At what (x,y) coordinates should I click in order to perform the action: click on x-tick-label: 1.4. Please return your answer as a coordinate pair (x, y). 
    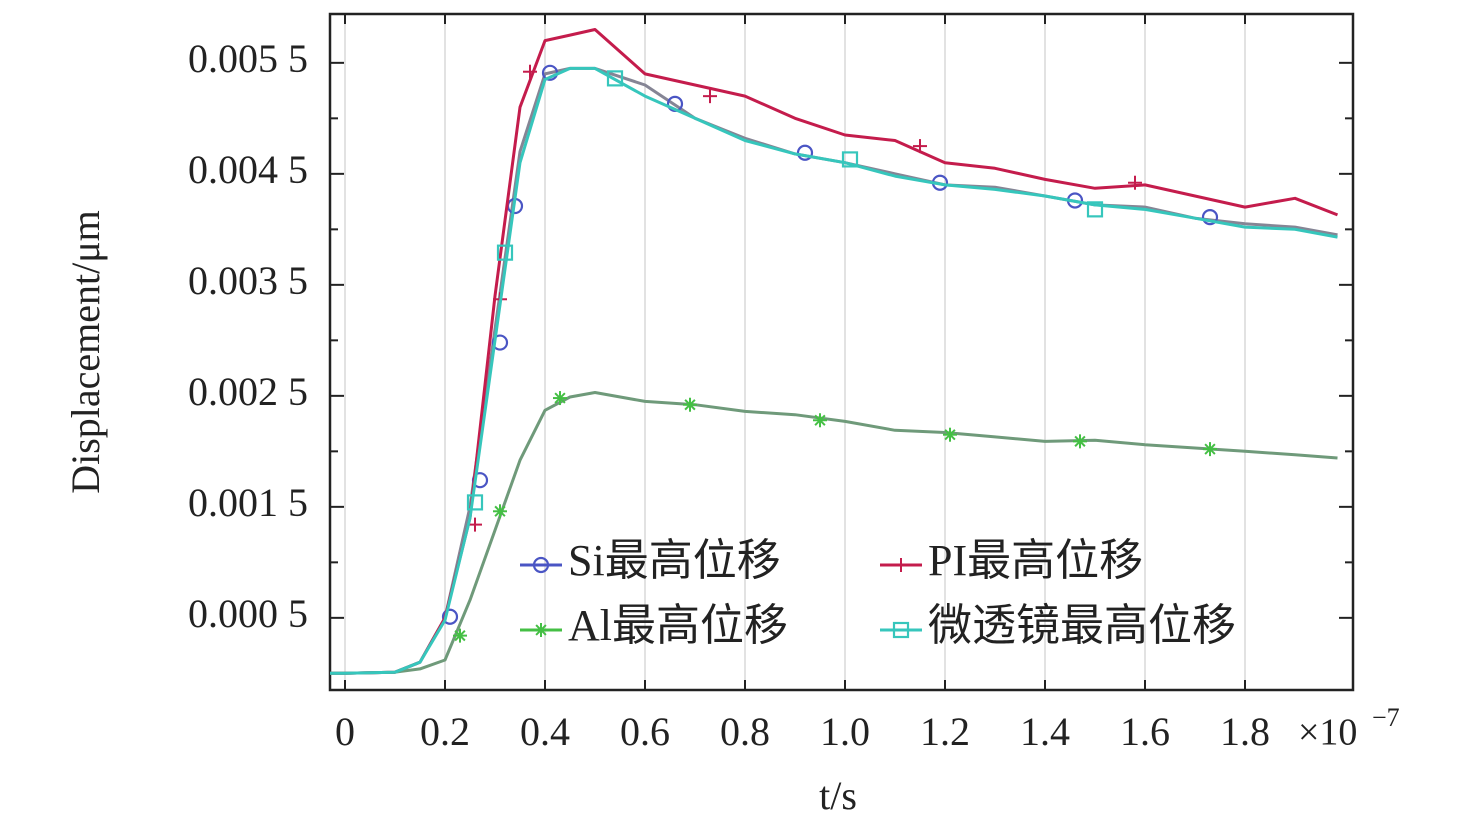
    Looking at the image, I should click on (1045, 731).